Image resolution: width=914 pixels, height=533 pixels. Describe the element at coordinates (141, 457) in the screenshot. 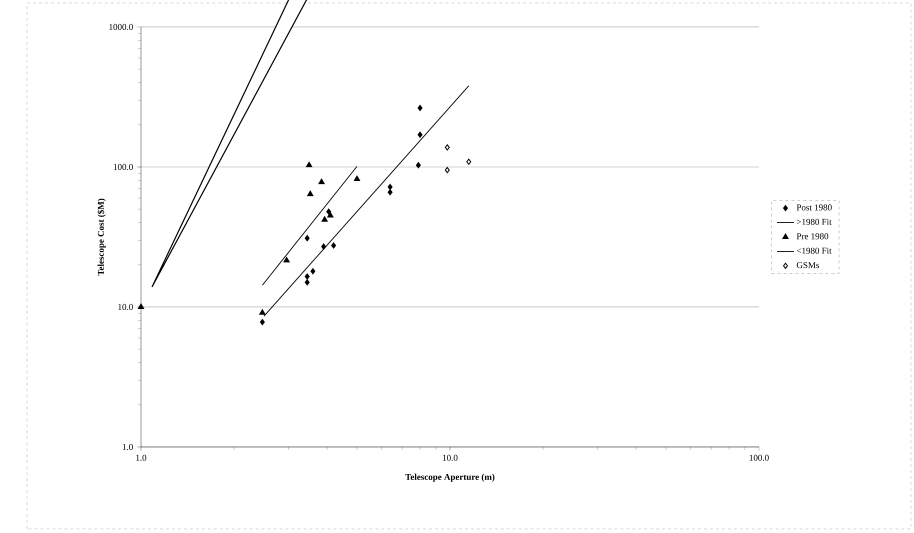

I see `x-tick-label: 1.0` at that location.